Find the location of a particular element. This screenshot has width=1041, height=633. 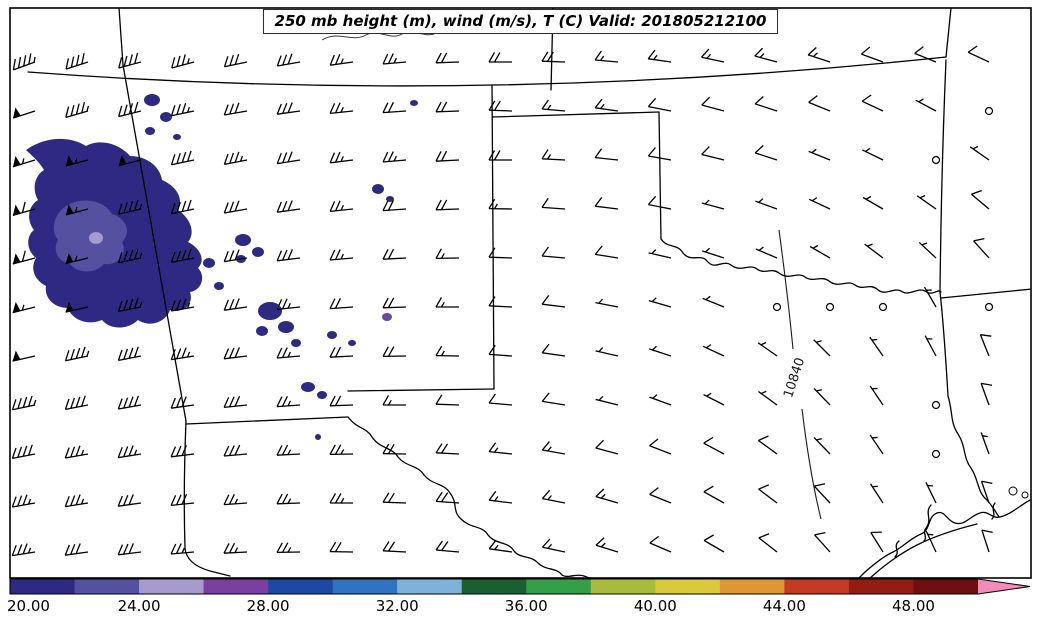

colorbar-tick-label: 48.00 is located at coordinates (913, 606).